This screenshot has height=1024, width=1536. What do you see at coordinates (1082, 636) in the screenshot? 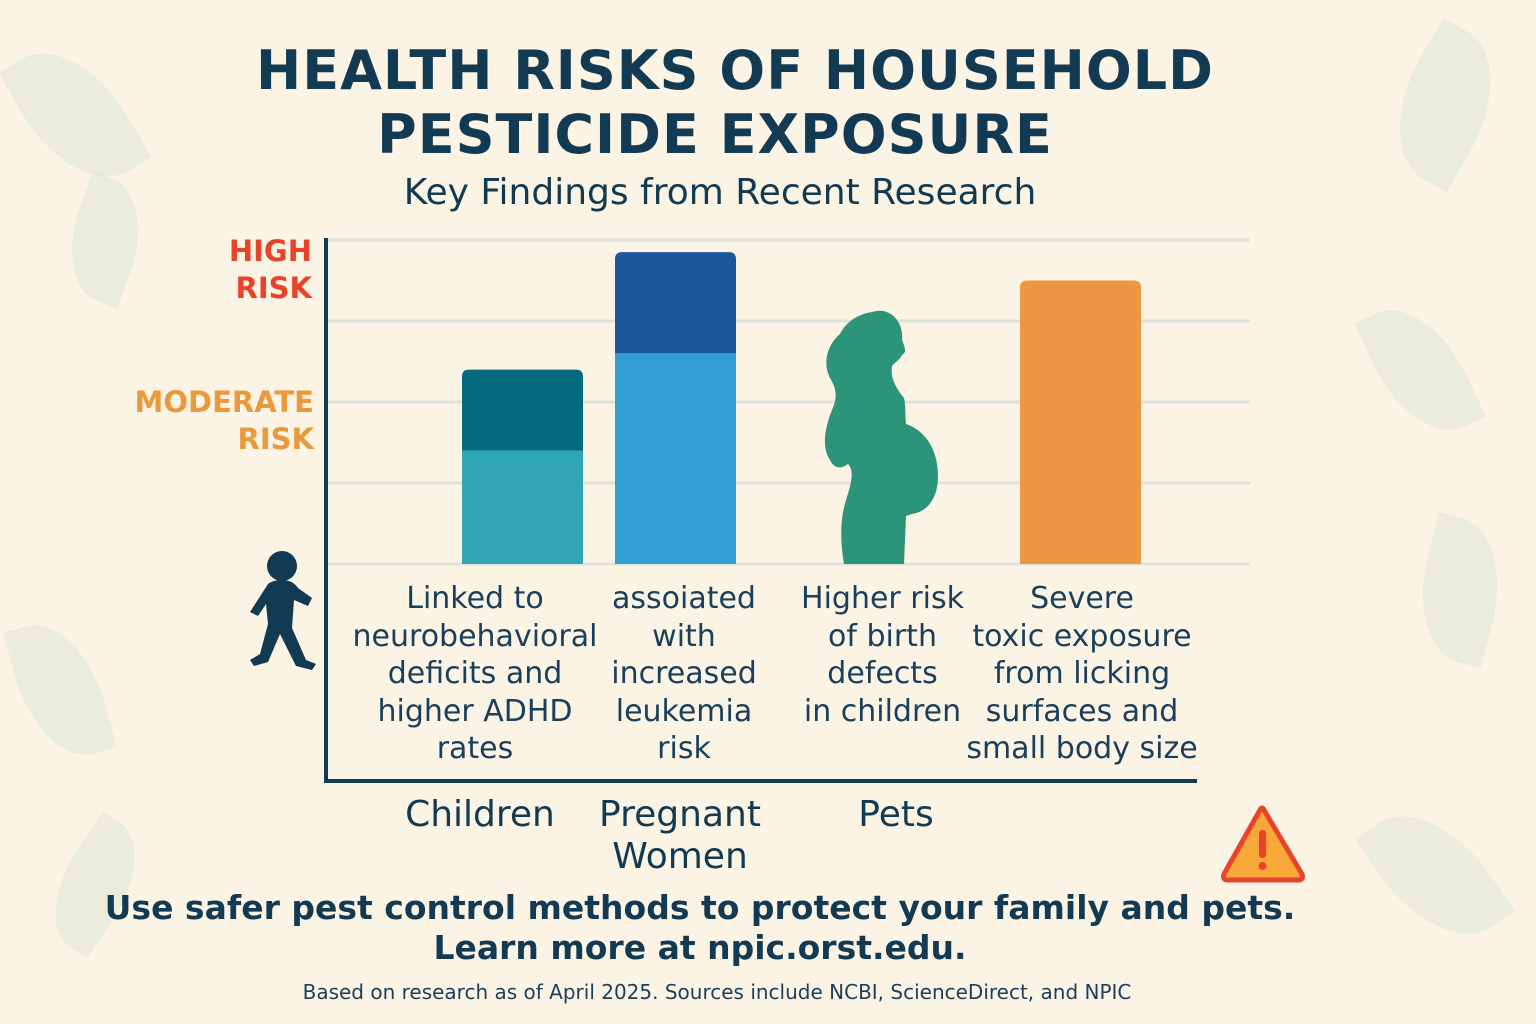
I see `description-line: toxic exposure` at bounding box center [1082, 636].